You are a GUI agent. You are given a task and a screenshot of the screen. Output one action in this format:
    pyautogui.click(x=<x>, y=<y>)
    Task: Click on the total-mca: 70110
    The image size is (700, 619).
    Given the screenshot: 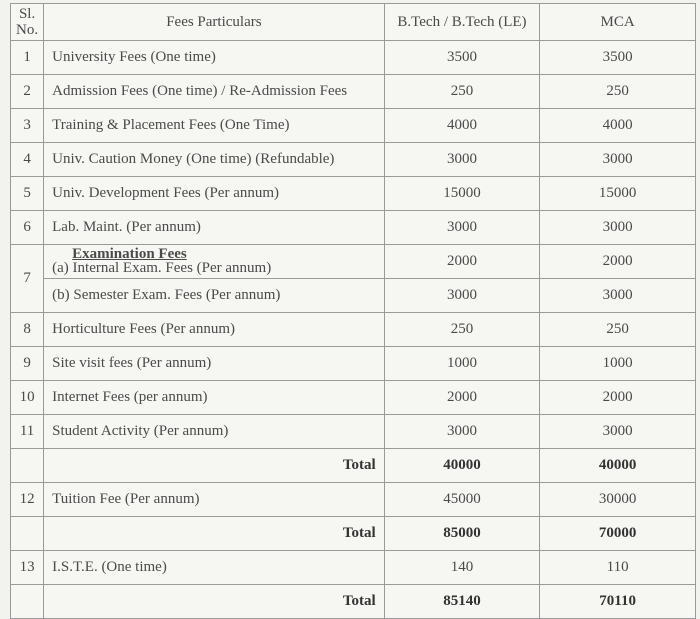 What is the action you would take?
    pyautogui.click(x=617, y=601)
    